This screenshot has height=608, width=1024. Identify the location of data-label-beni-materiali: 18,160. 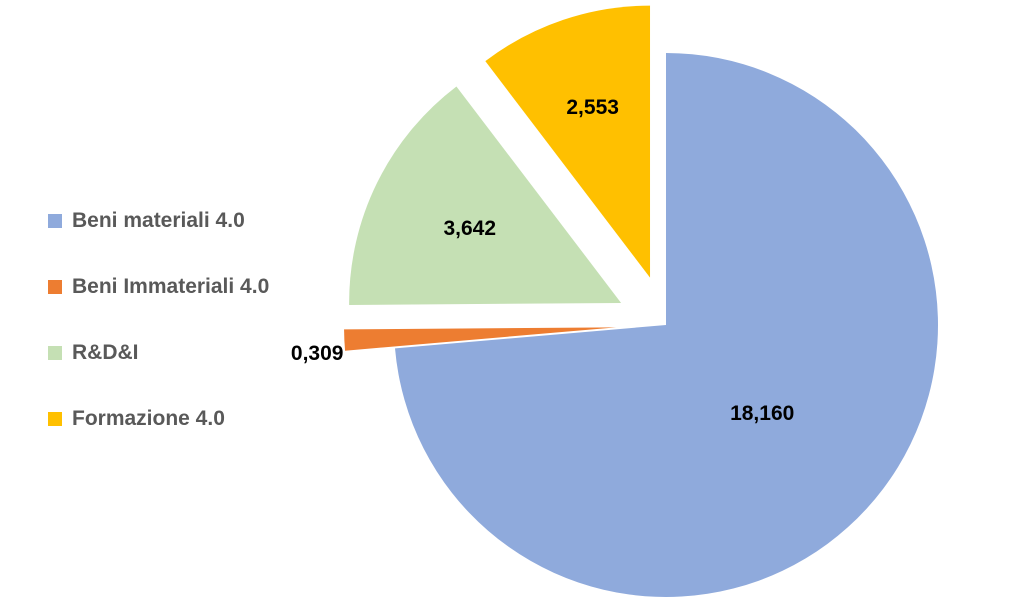
(762, 413).